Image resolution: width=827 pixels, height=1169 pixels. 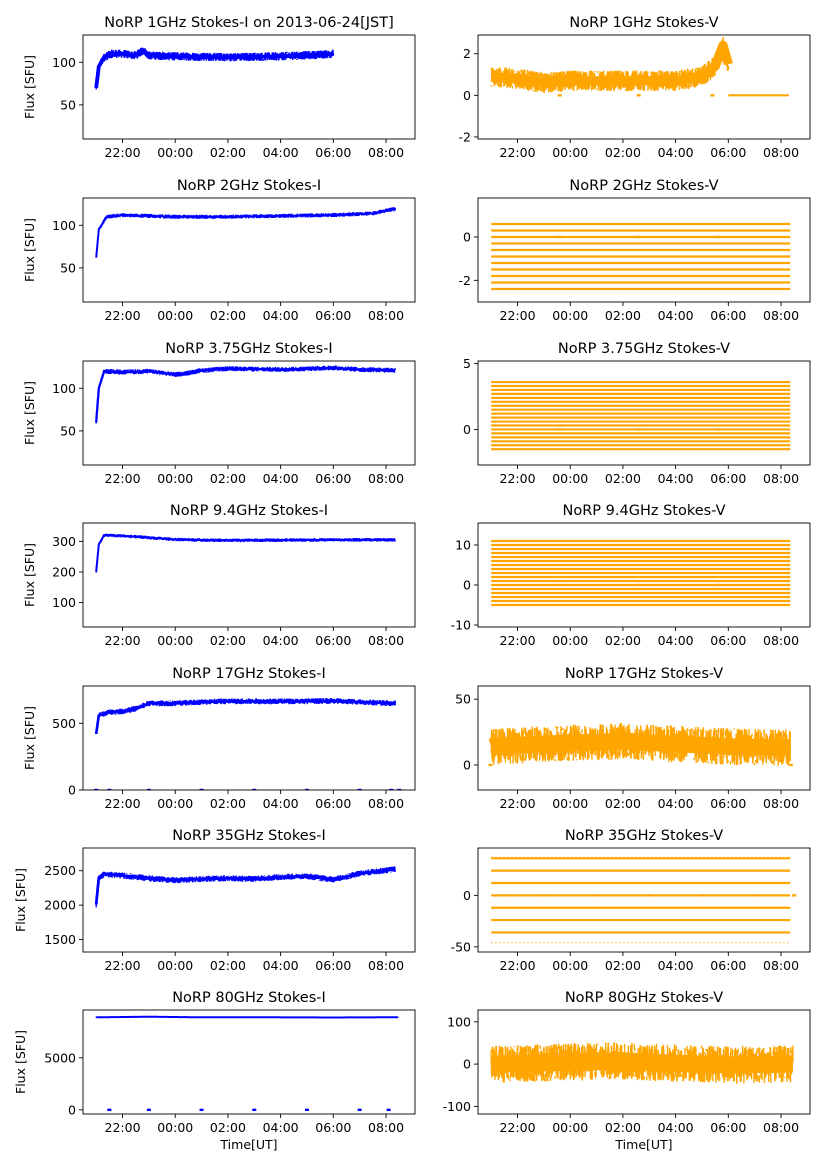 What do you see at coordinates (467, 363) in the screenshot?
I see `y-tick-label: 5` at bounding box center [467, 363].